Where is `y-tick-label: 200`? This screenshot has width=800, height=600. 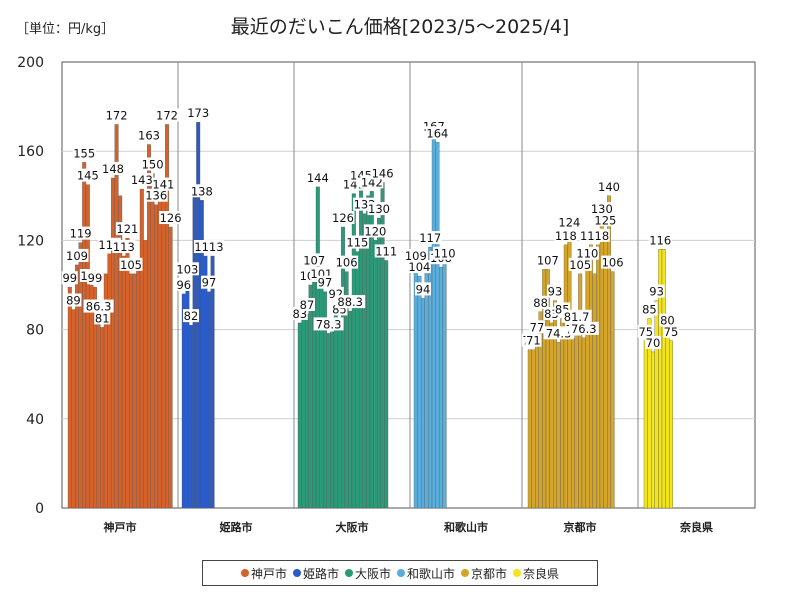
y-tick-label: 200 is located at coordinates (30, 63).